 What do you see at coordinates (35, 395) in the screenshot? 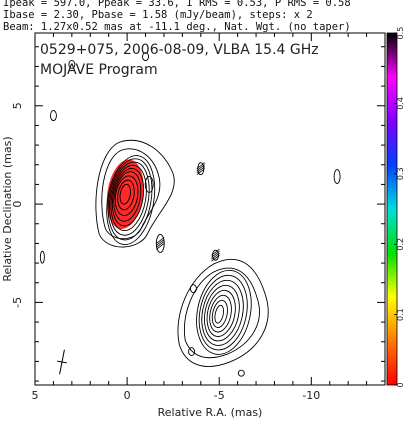
I see `x-tick-label: 5` at bounding box center [35, 395].